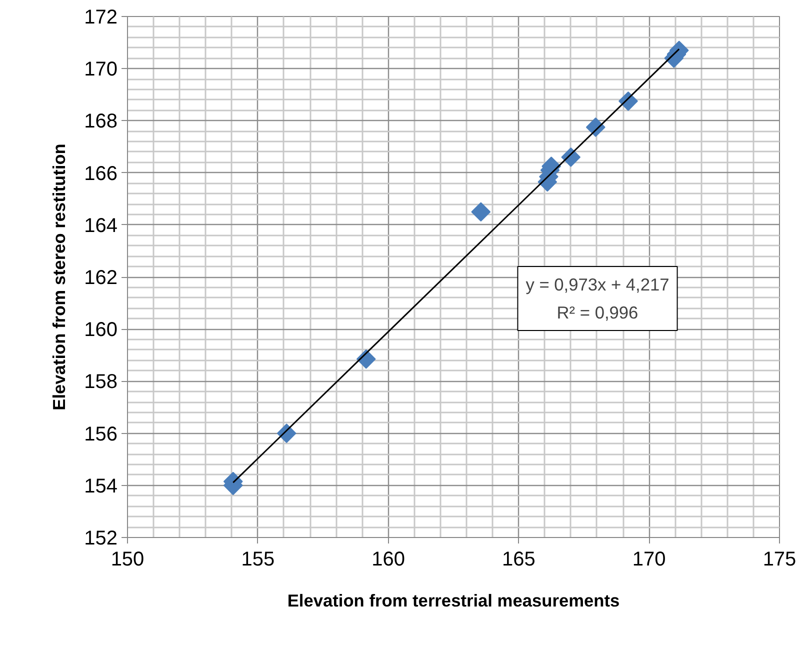 This screenshot has width=800, height=647. I want to click on x-tick-label: 150, so click(127, 559).